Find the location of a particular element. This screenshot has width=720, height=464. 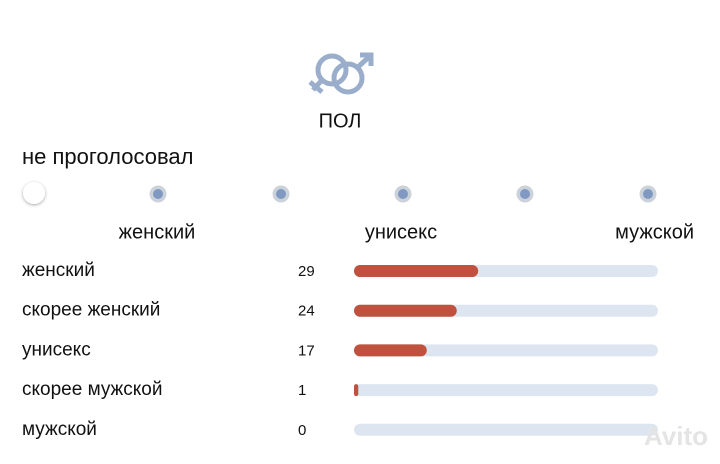

slider-handle is located at coordinates (34, 193).